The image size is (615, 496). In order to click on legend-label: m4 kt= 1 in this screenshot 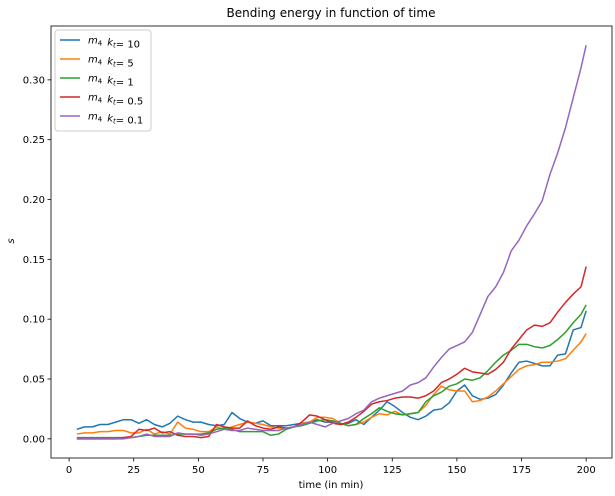, I will do `click(111, 81)`.